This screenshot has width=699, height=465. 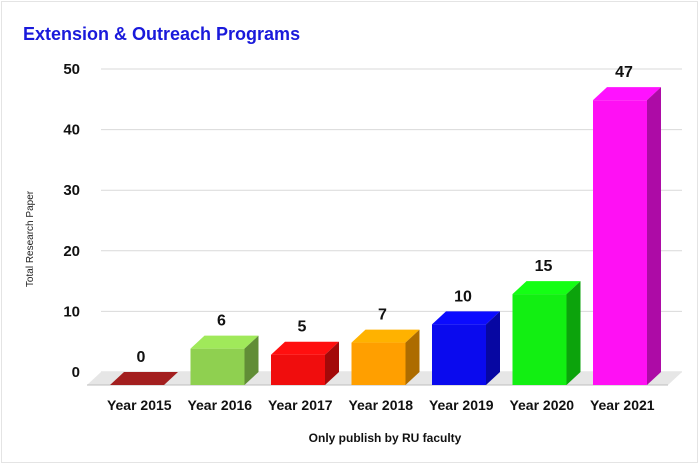 What do you see at coordinates (382, 315) in the screenshot?
I see `data-label: 7` at bounding box center [382, 315].